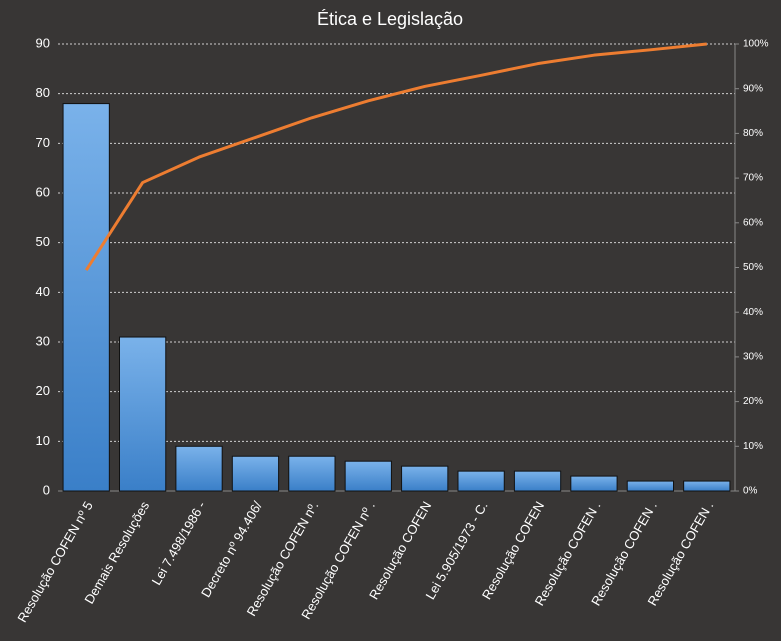 The height and width of the screenshot is (641, 781). I want to click on y-tick-label: 10, so click(43, 440).